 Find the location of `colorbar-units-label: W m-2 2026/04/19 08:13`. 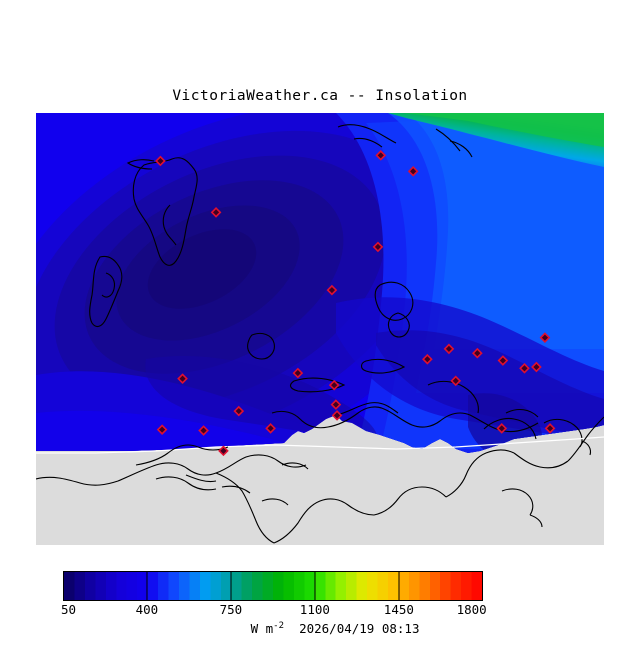

colorbar-units-label: W m-2 2026/04/19 08:13 is located at coordinates (320, 628).